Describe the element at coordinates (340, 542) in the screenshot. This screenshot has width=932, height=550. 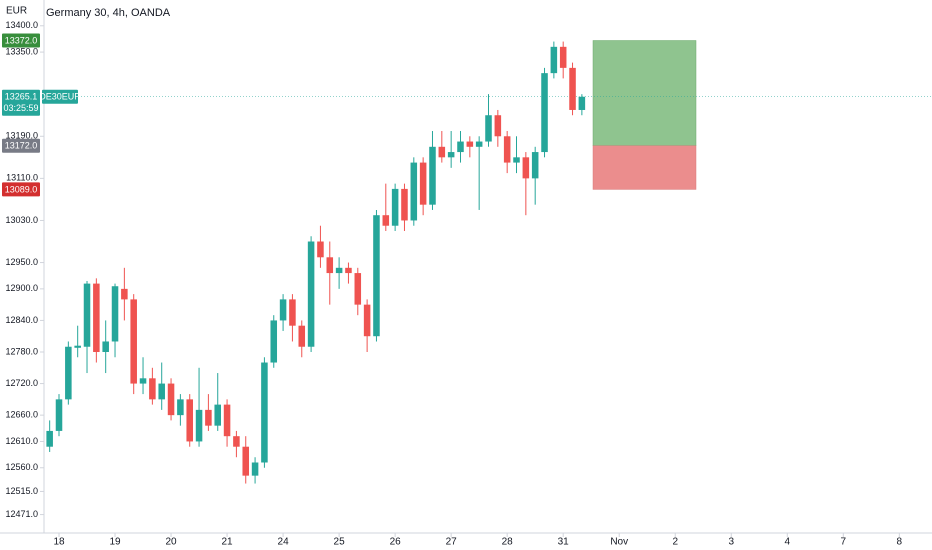
I see `x-tick-label: 25` at that location.